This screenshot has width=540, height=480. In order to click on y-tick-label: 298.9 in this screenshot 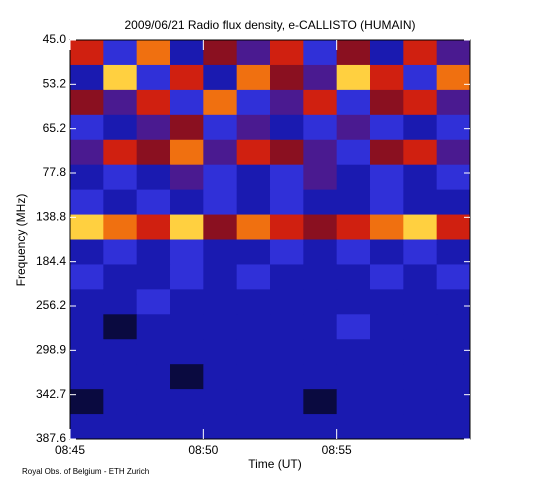, I will do `click(51, 350)`.